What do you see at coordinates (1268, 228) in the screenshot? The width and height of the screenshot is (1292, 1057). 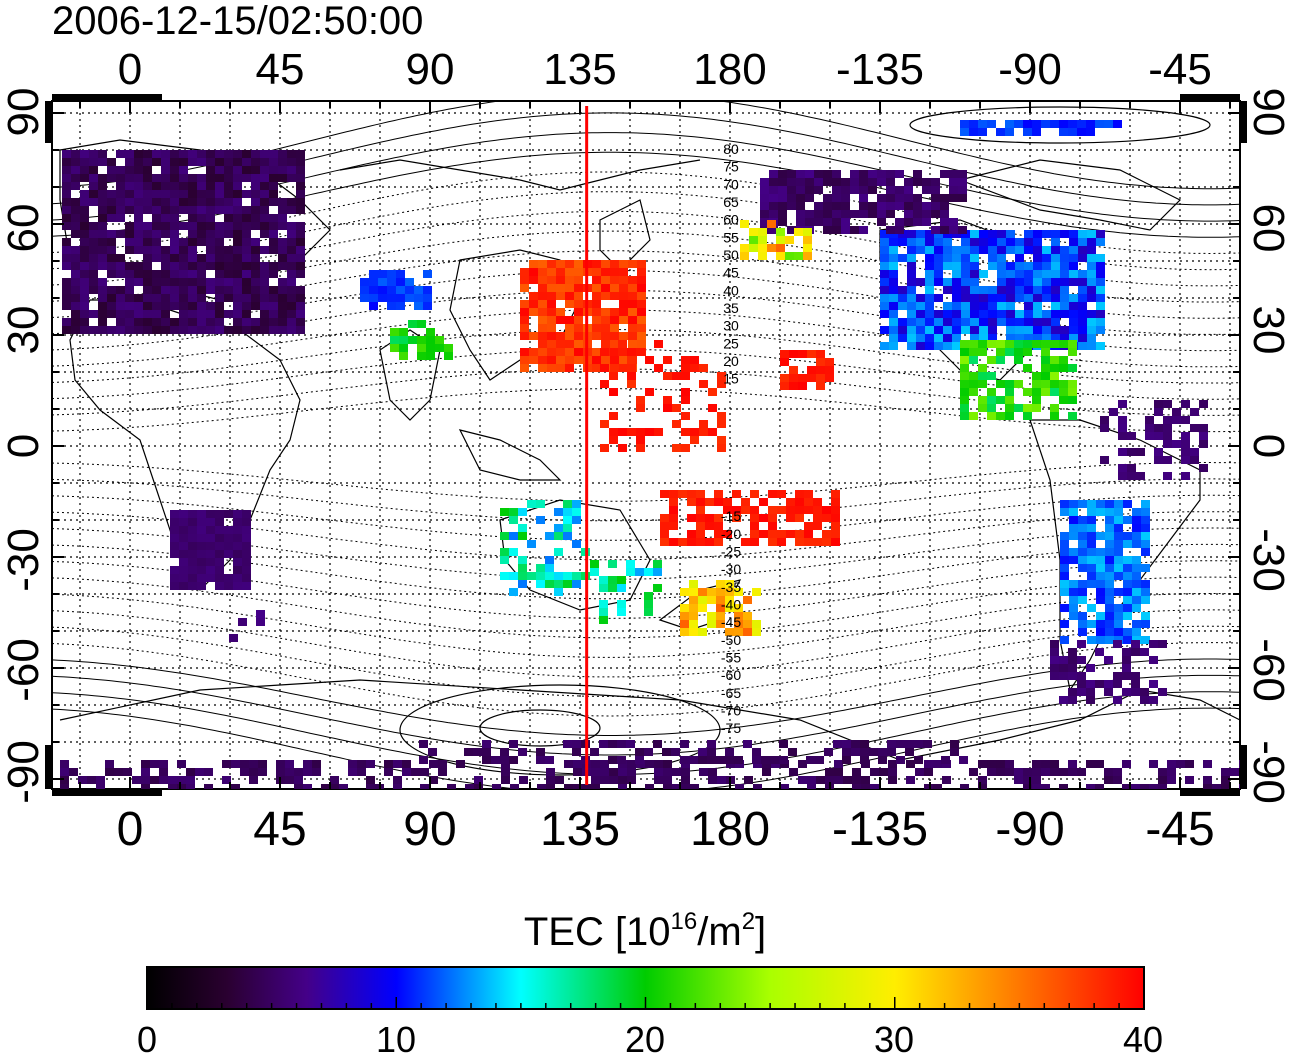 I see `right-lat-label: 60` at bounding box center [1268, 228].